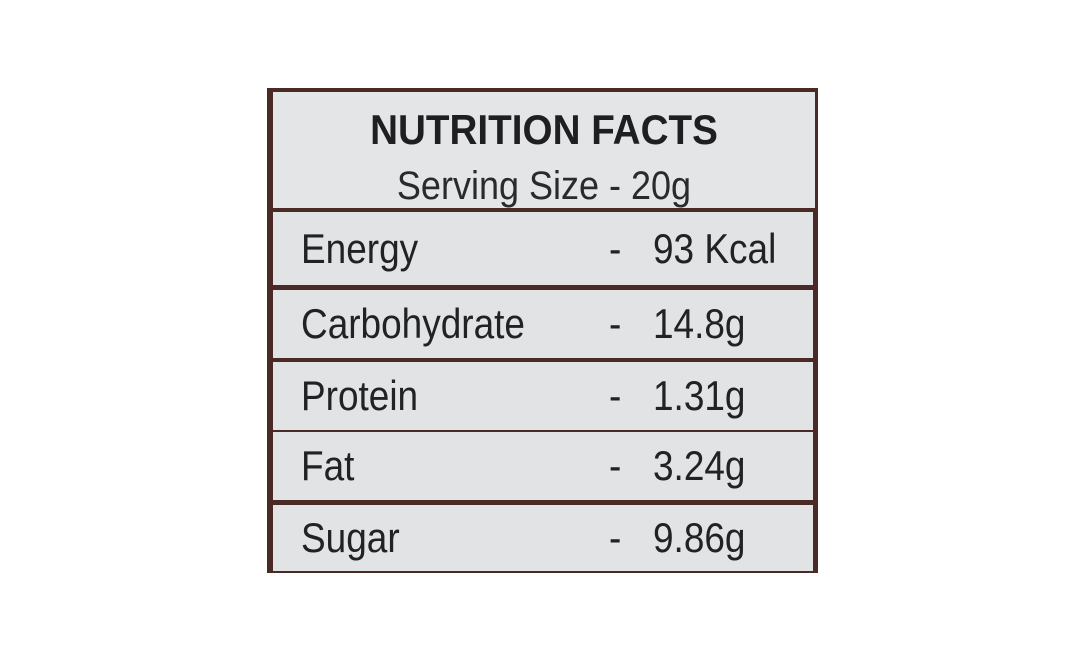  What do you see at coordinates (715, 248) in the screenshot?
I see `nutrient-value: 93 Kcal` at bounding box center [715, 248].